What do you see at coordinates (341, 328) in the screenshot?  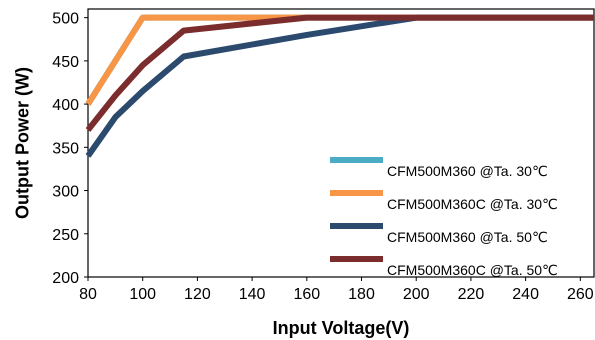 I see `x-axis-title: Input Voltage(V)` at bounding box center [341, 328].